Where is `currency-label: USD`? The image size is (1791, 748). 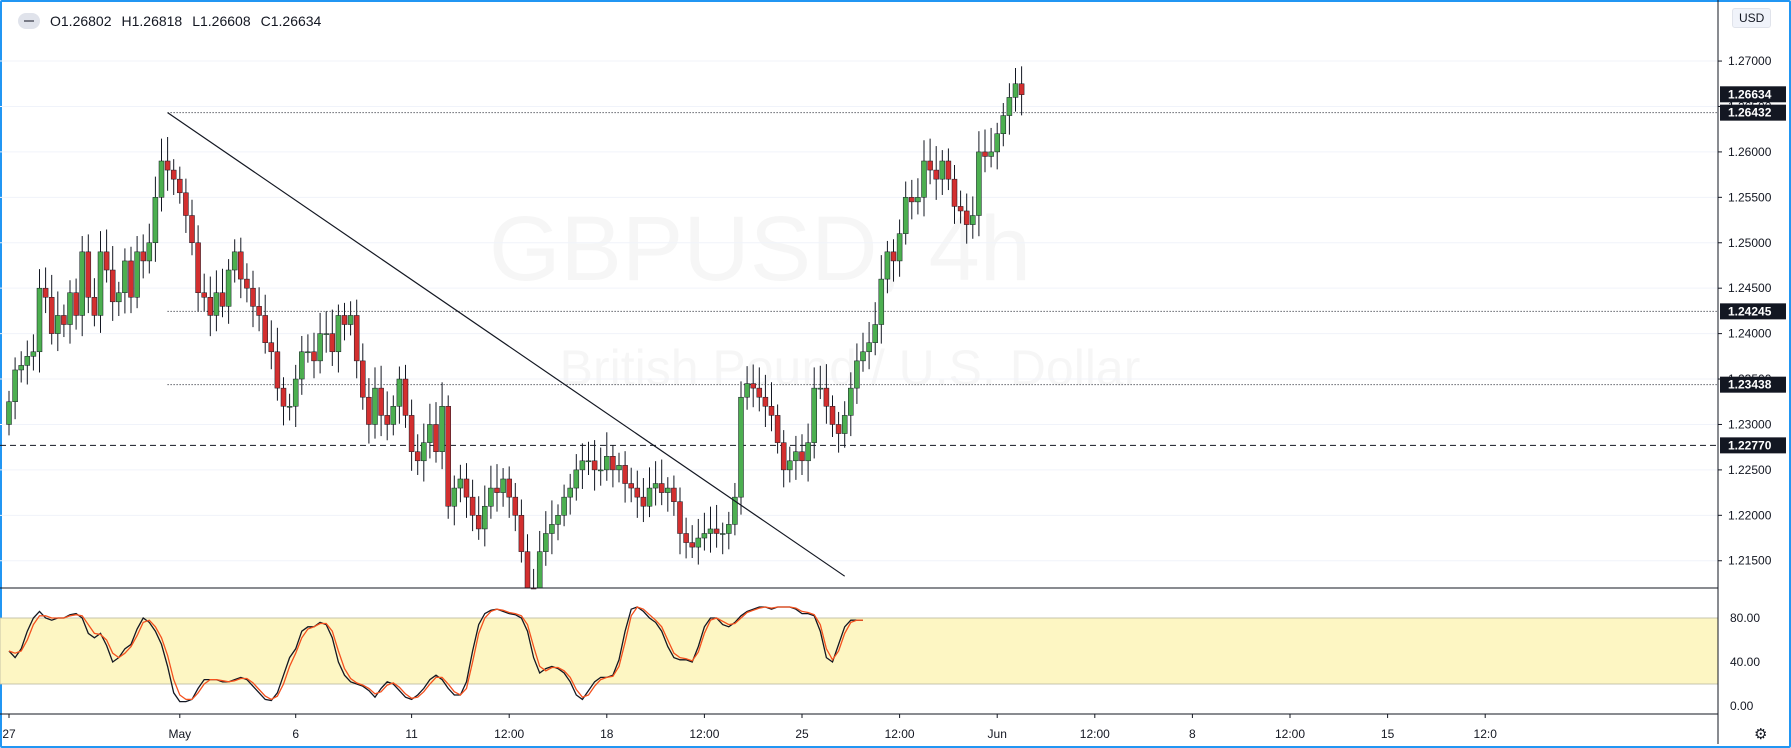
currency-label: USD is located at coordinates (1752, 18).